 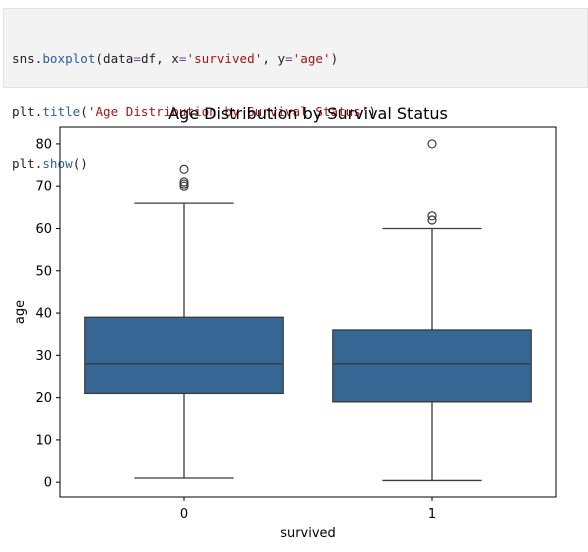 What do you see at coordinates (308, 533) in the screenshot?
I see `x-axis-label: survived` at bounding box center [308, 533].